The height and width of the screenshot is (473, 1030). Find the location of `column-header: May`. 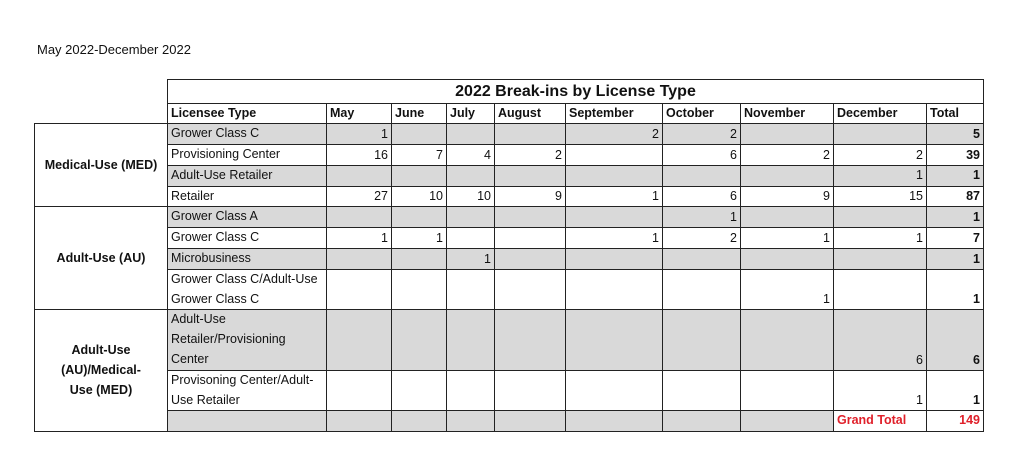

column-header: May is located at coordinates (359, 113).